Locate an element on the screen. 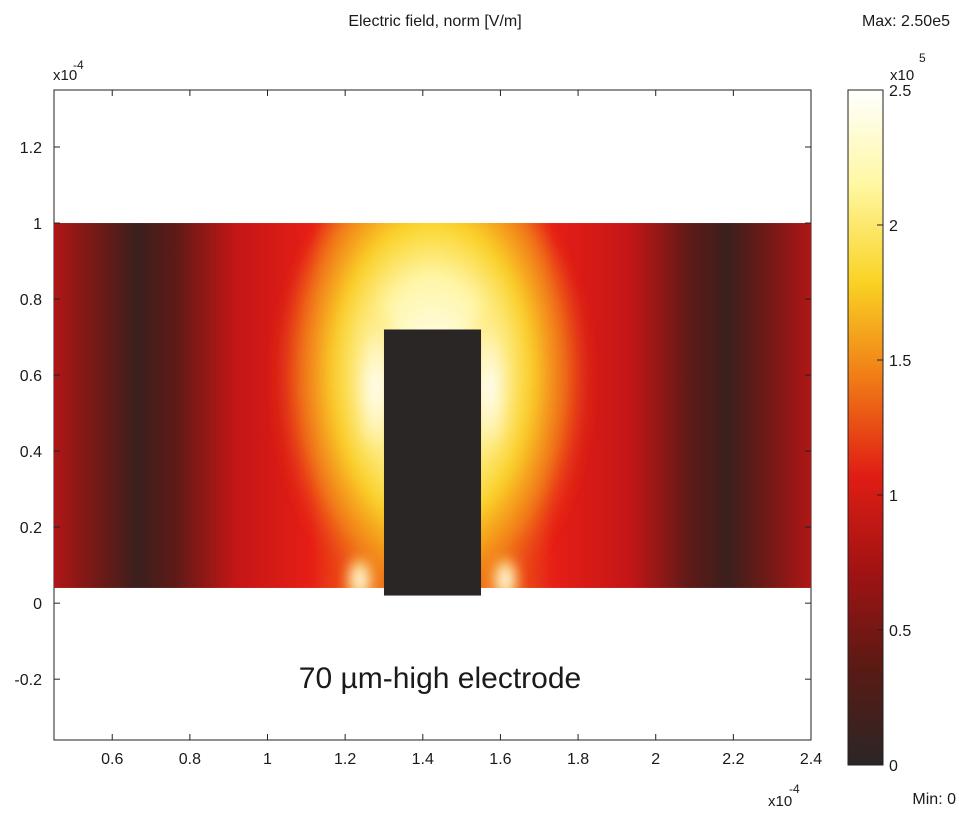 This screenshot has height=813, width=959. x-tick-label: 2.2 is located at coordinates (733, 759).